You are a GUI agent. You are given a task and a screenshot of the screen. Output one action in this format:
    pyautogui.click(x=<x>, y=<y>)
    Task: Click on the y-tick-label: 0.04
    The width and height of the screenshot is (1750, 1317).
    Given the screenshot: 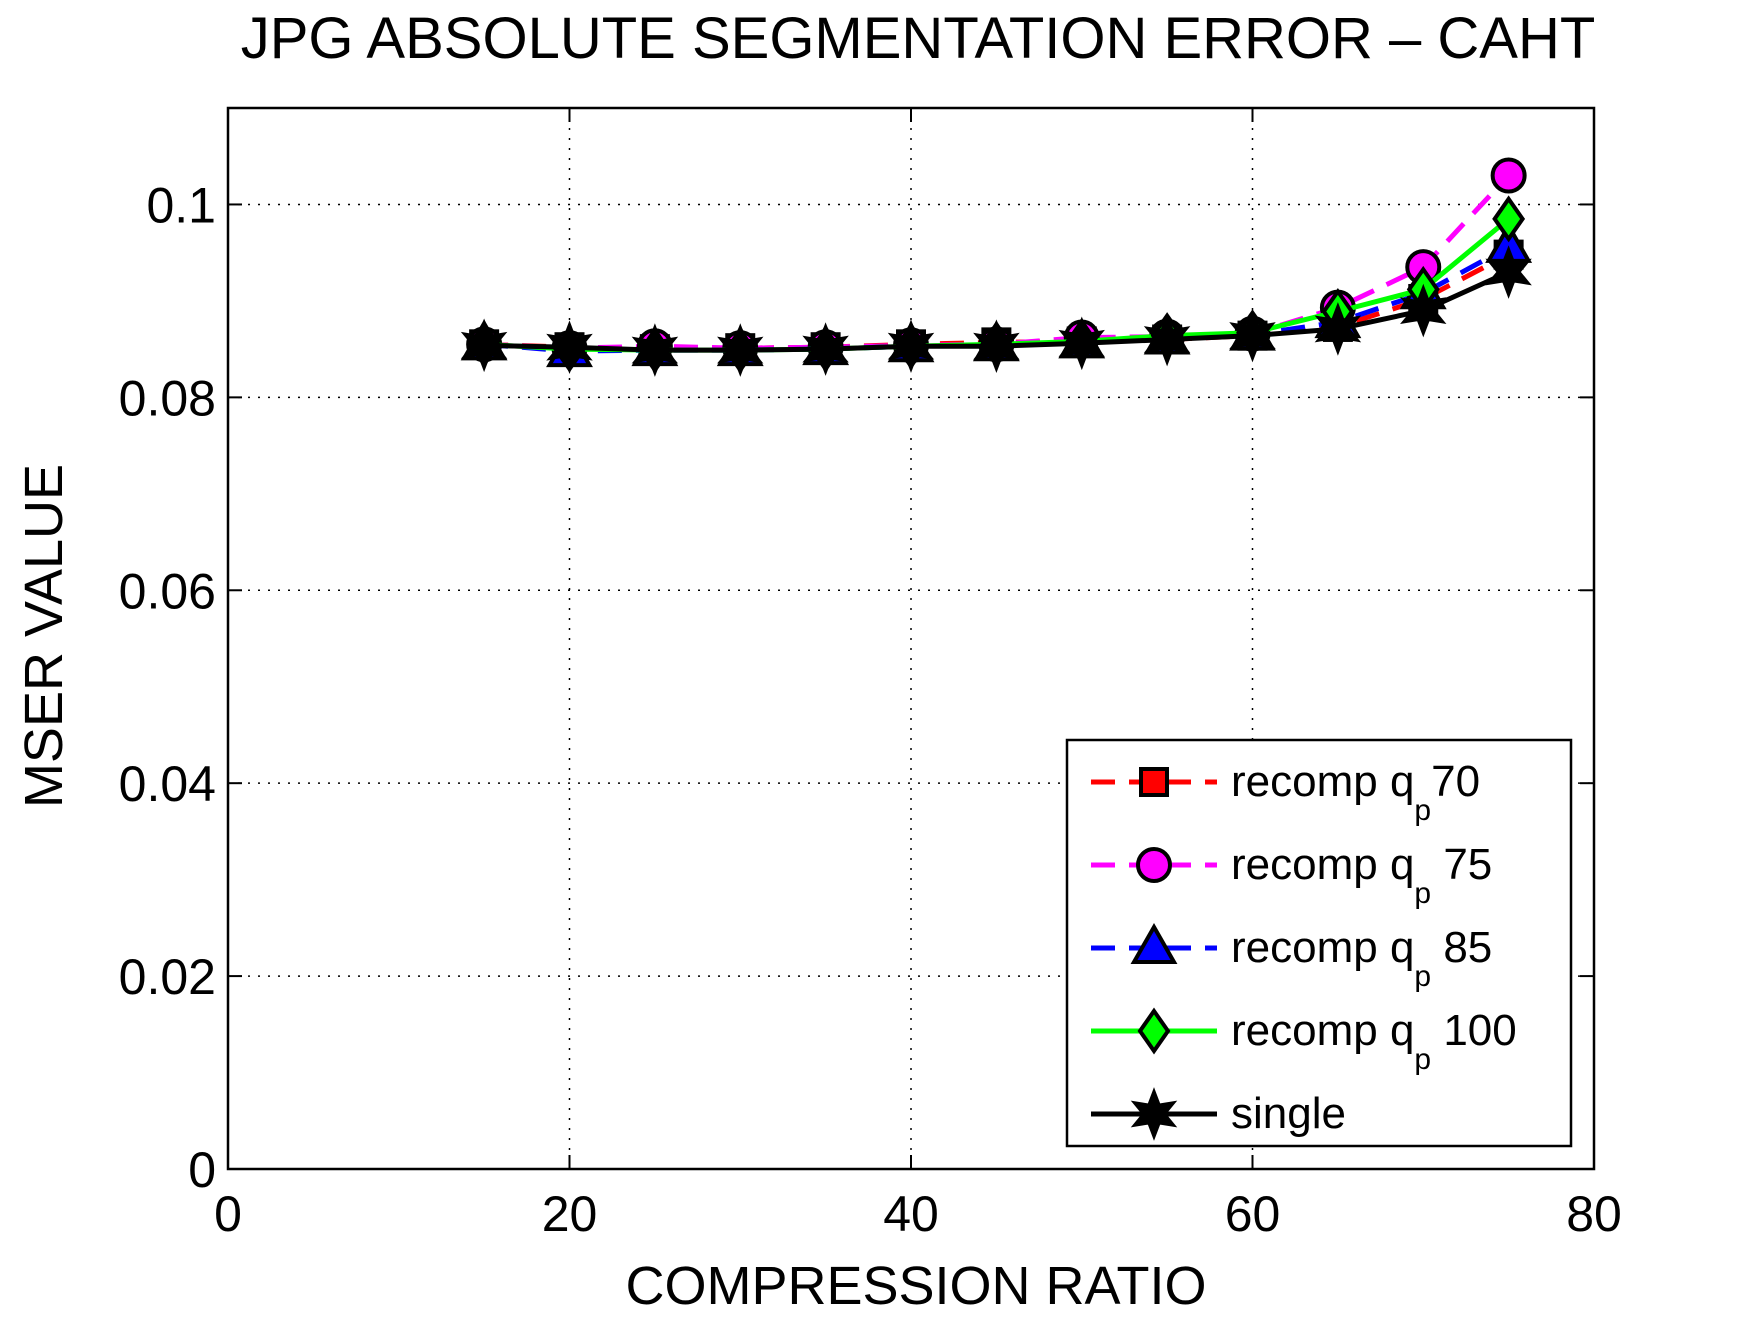 What is the action you would take?
    pyautogui.click(x=167, y=784)
    